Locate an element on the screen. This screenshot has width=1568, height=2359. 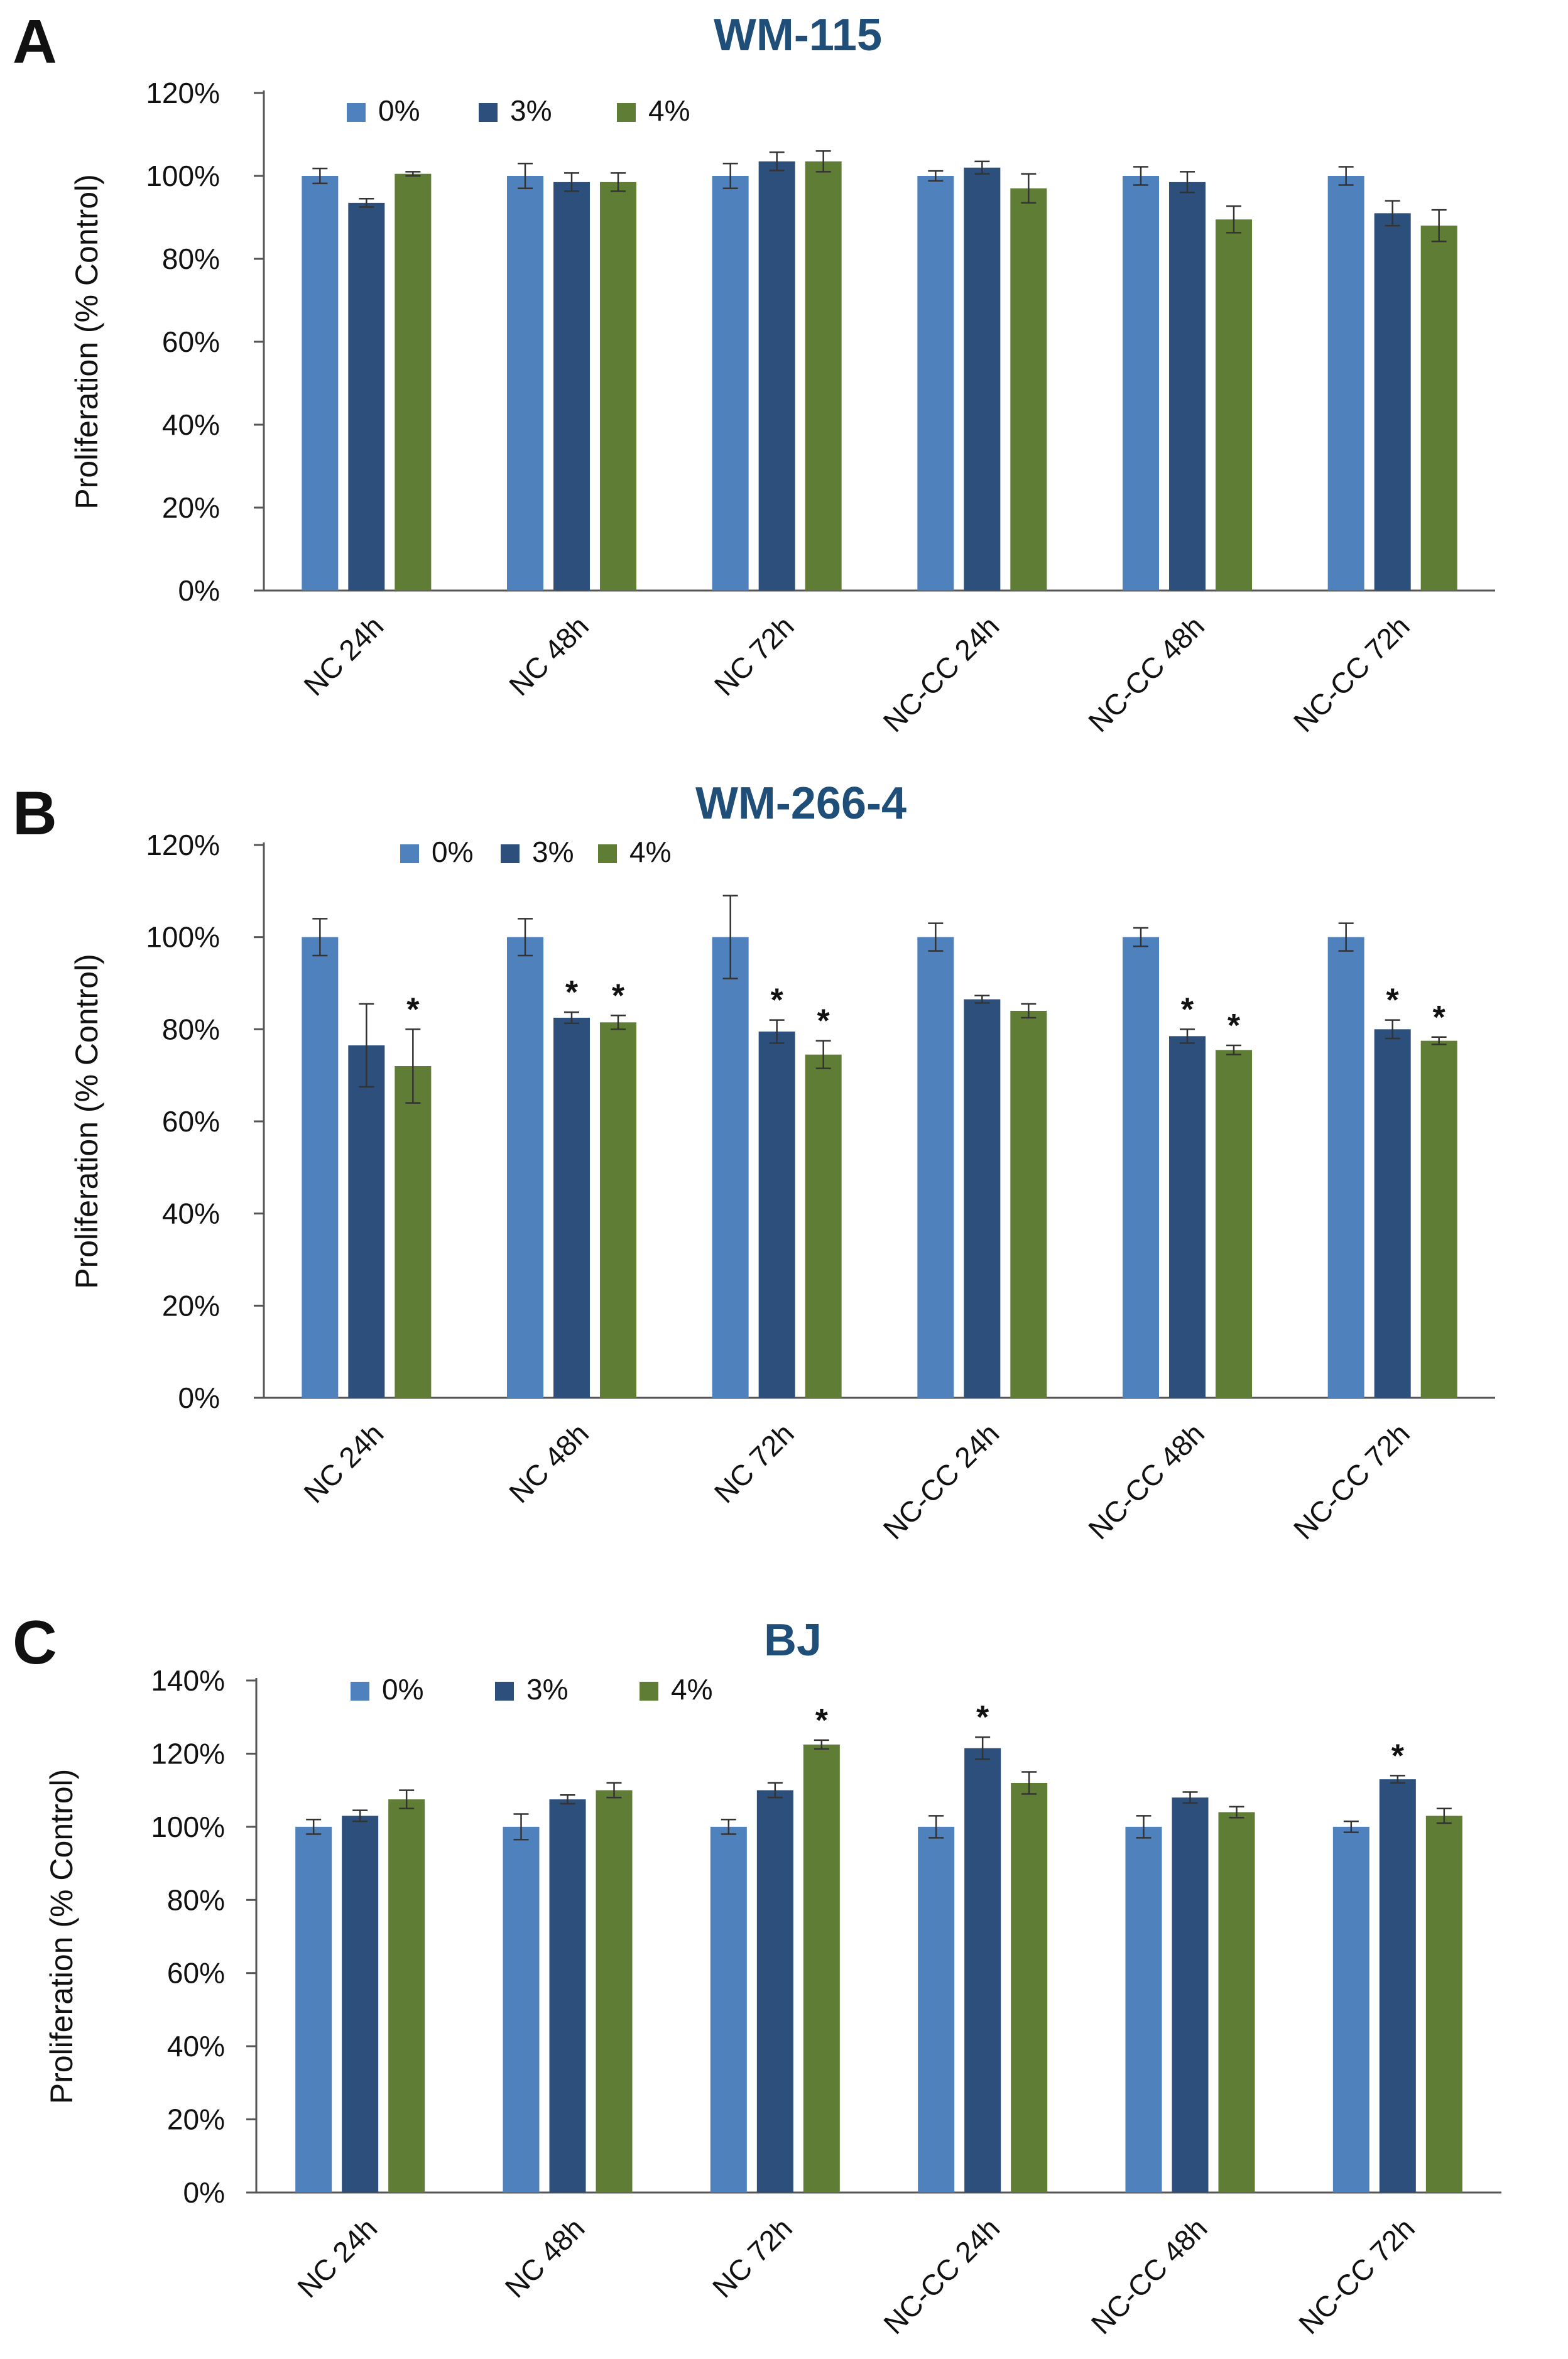
chart-title: WM-115 is located at coordinates (798, 35).